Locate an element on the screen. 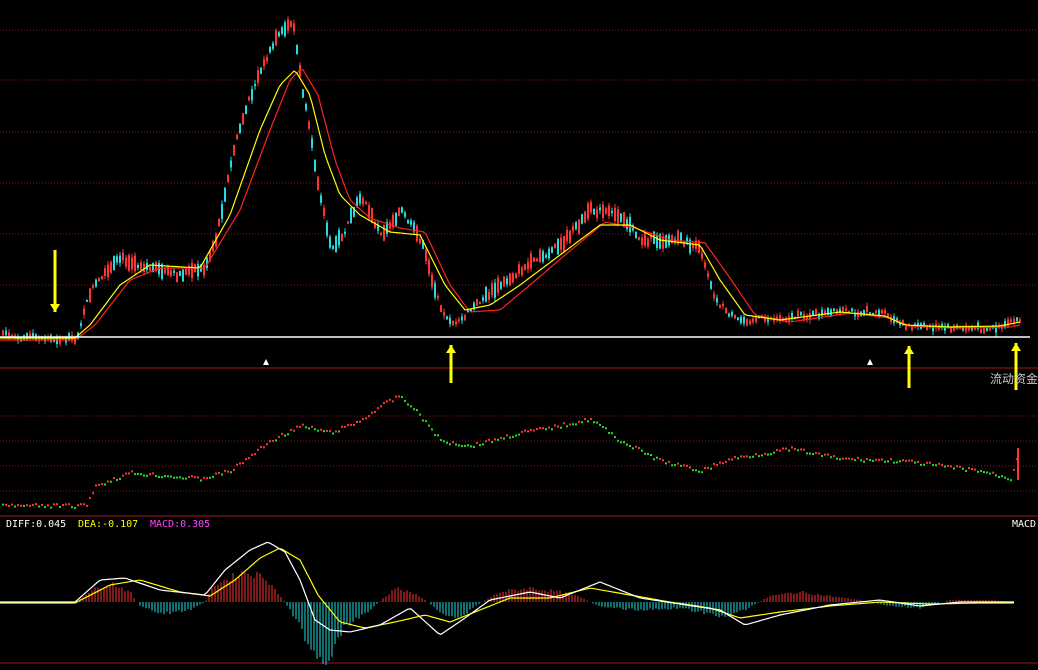 This screenshot has width=1038, height=670. macd-label: MACD:0.305 is located at coordinates (180, 524).